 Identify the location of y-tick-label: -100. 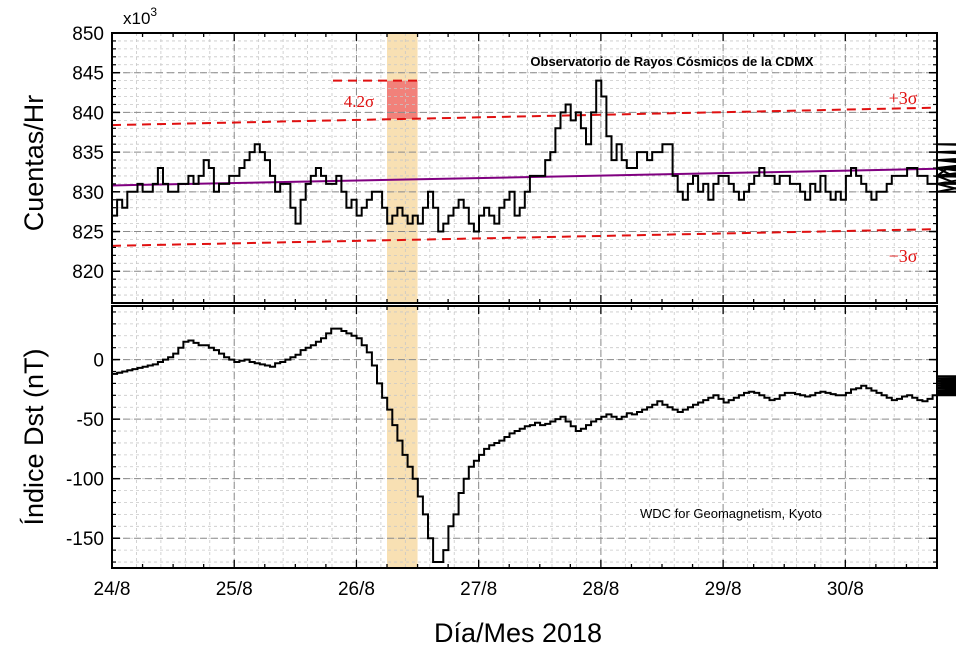
(85, 480).